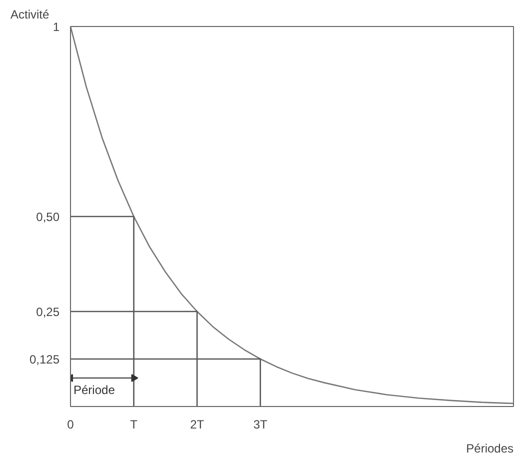 The height and width of the screenshot is (466, 530). I want to click on x-axis-title: Périodes, so click(490, 449).